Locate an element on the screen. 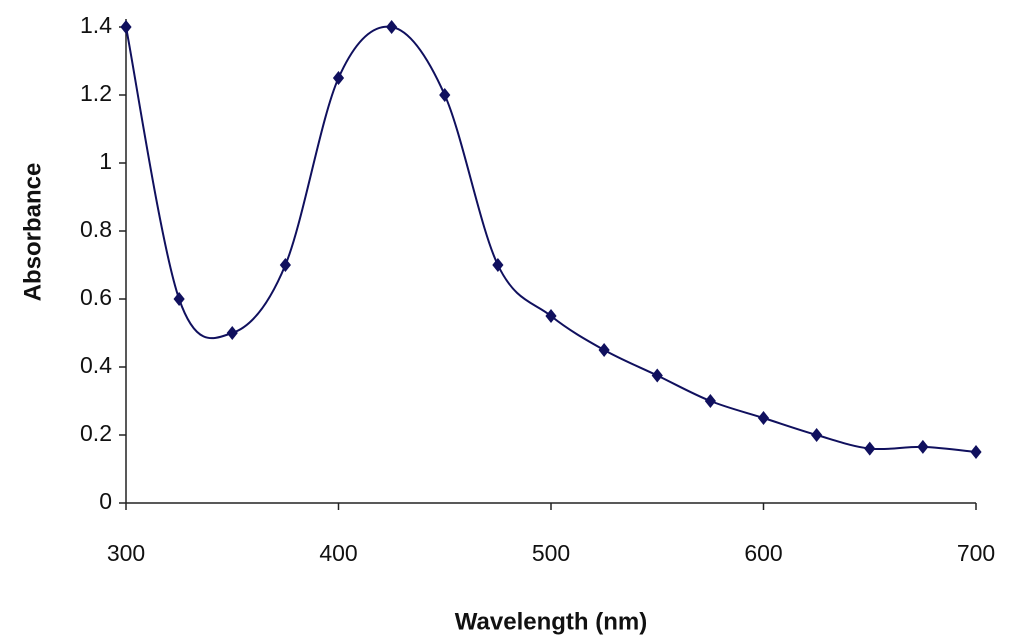  y-axis-title: Absorbance is located at coordinates (32, 232).